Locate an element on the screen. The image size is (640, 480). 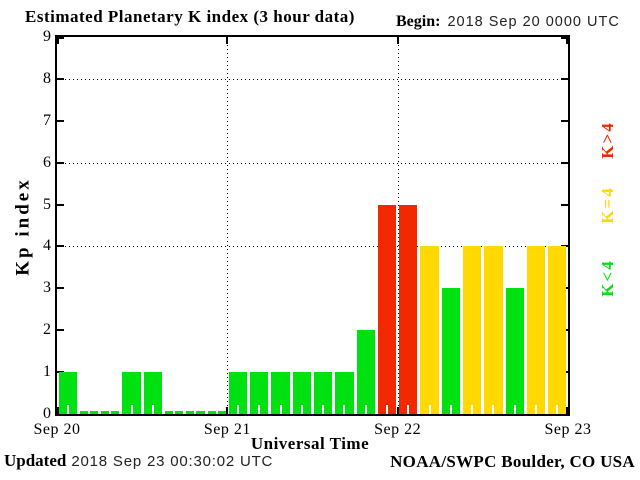
x-axis-title: Universal Time is located at coordinates (310, 443).